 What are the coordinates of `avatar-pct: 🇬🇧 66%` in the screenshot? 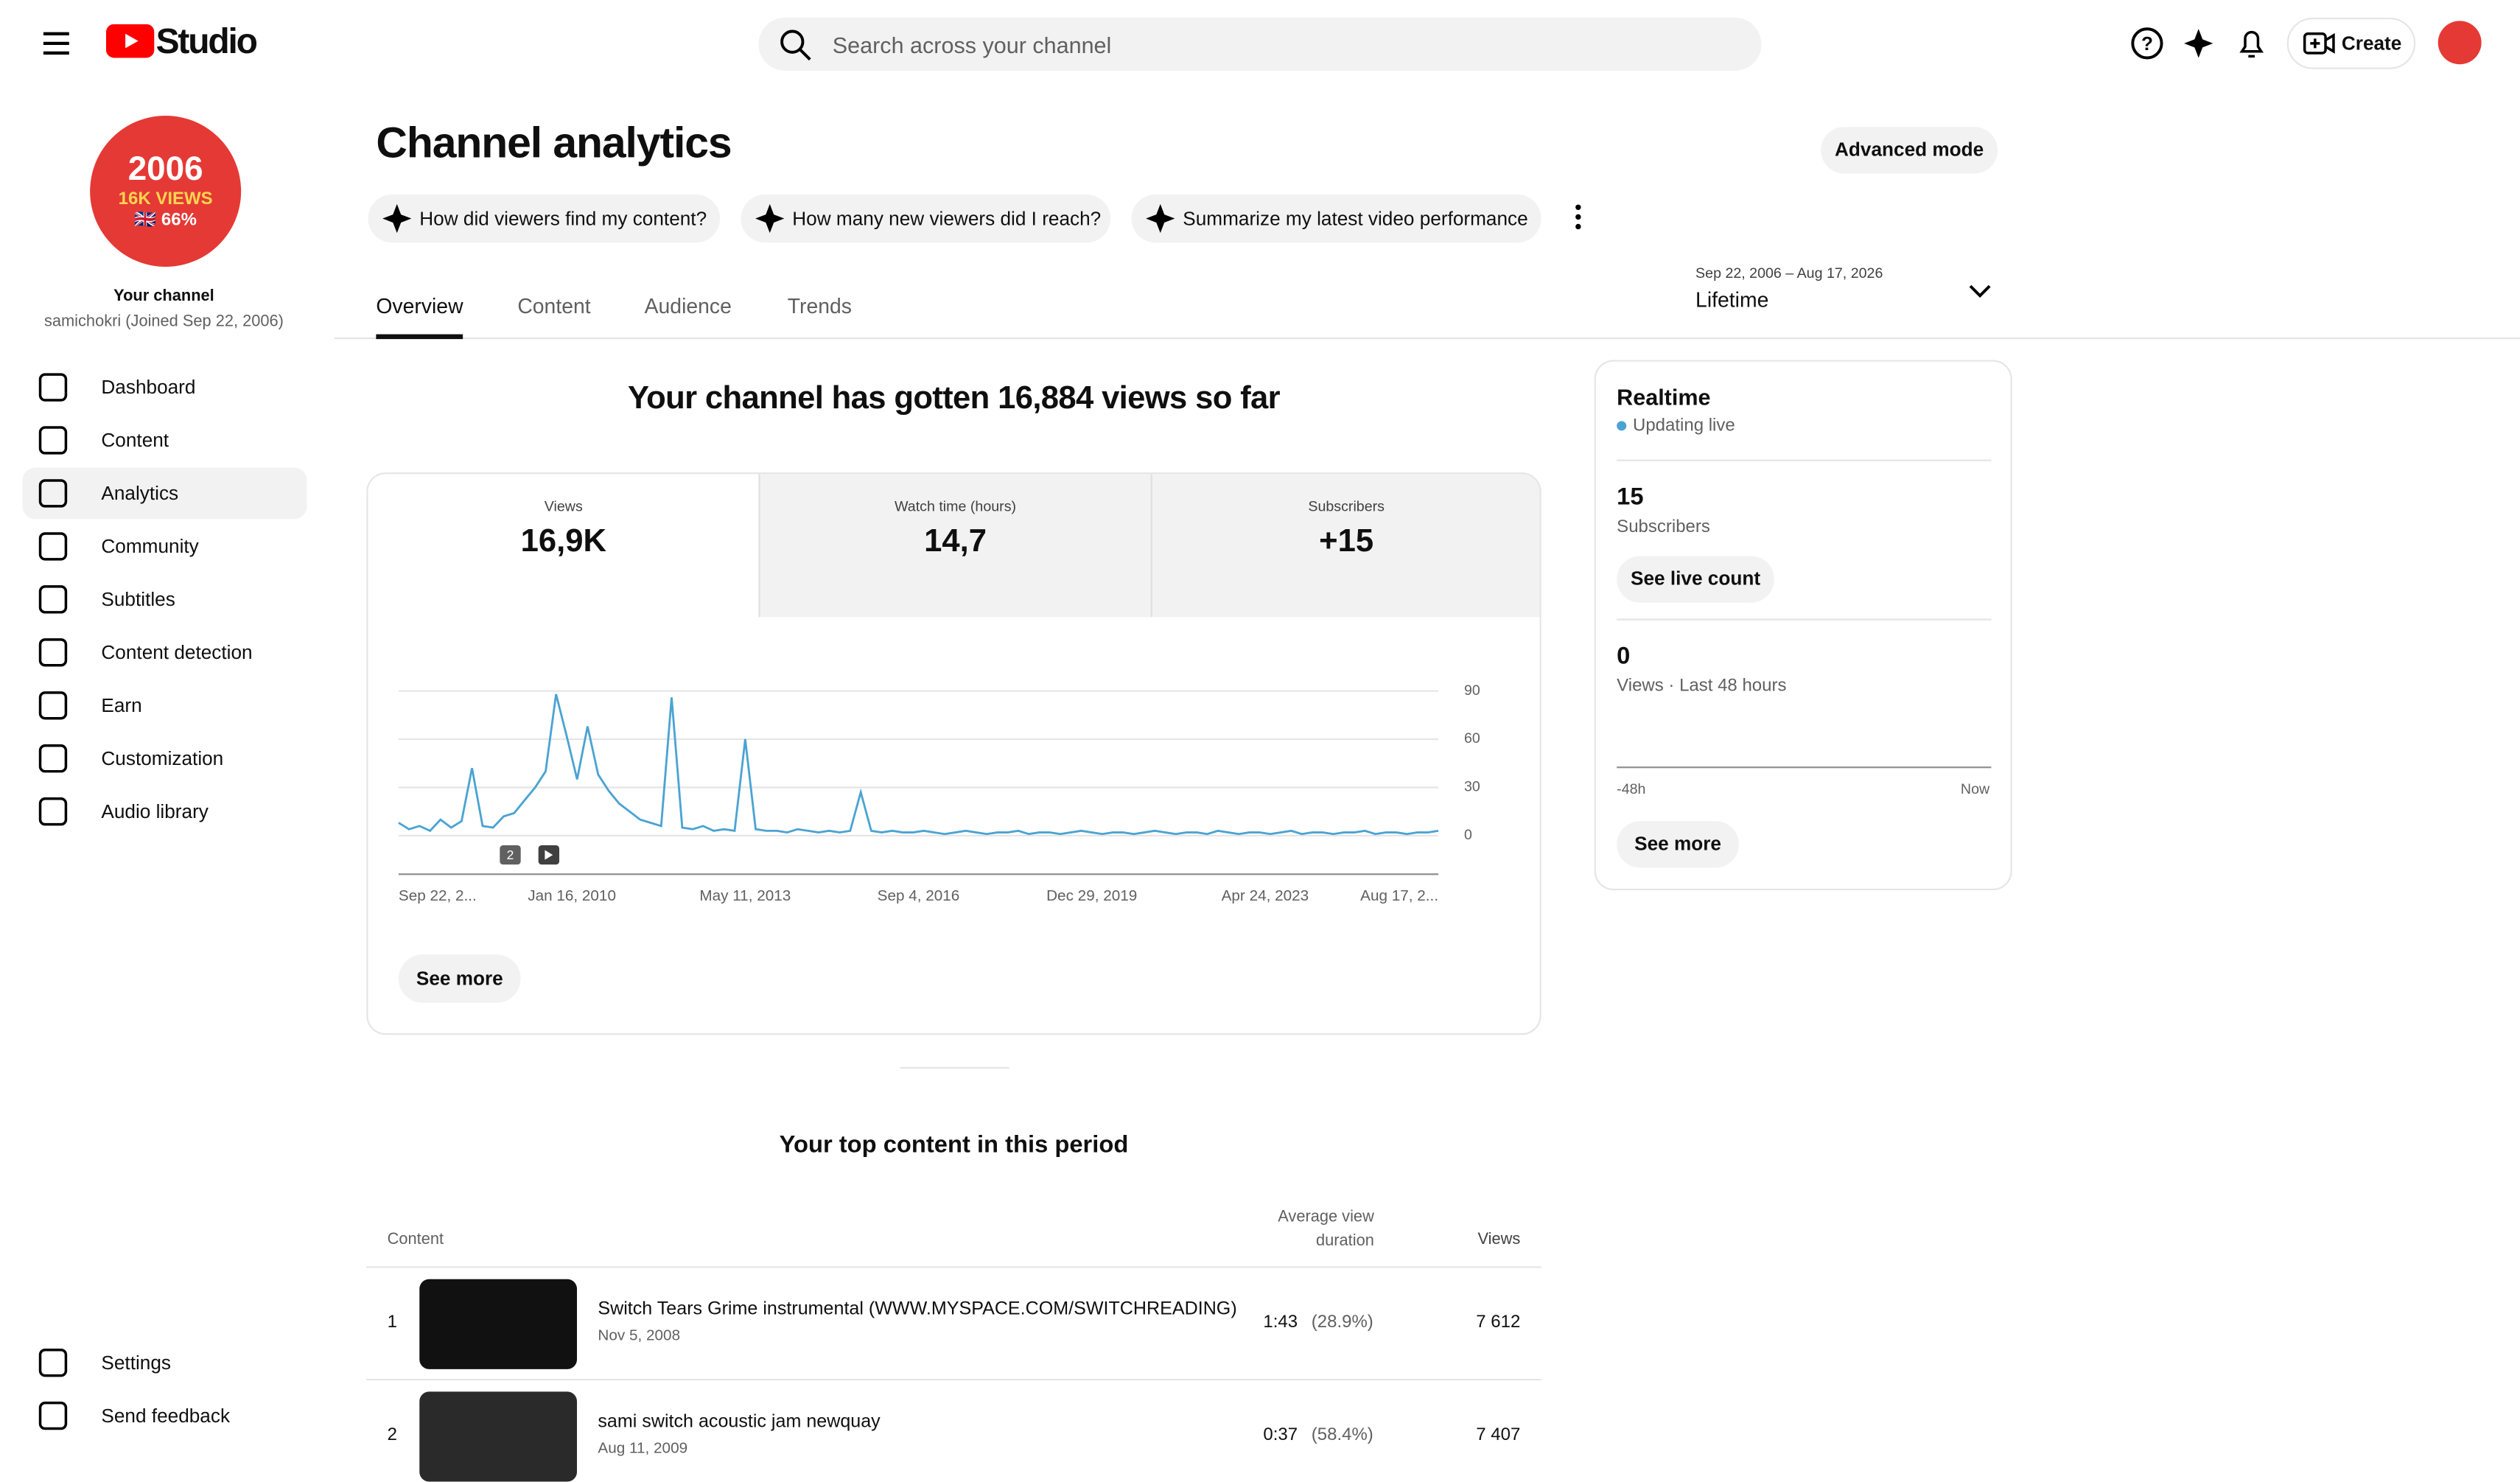 It's located at (165, 220).